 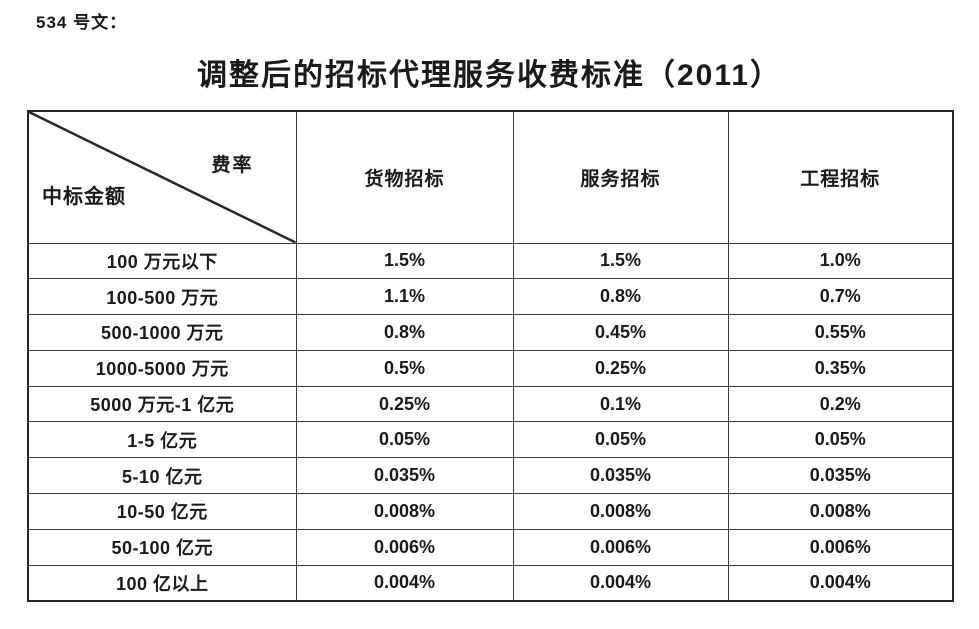 I want to click on amount-cell: 100 亿以上, so click(x=162, y=583).